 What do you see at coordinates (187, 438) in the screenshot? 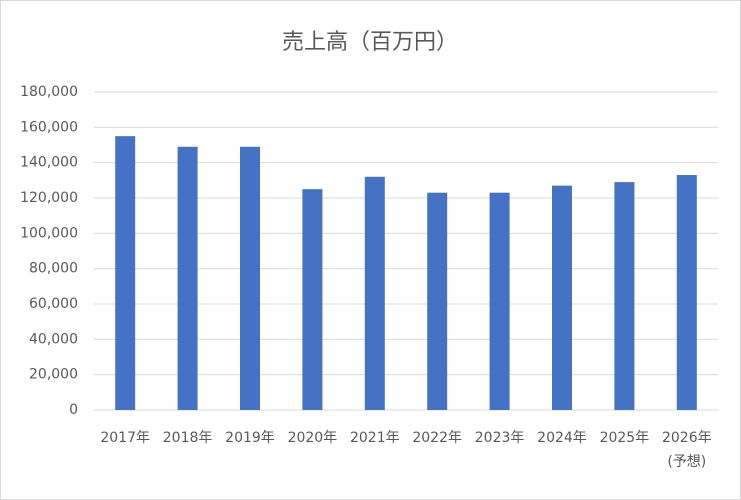
I see `x-tick-label: 2018年` at bounding box center [187, 438].